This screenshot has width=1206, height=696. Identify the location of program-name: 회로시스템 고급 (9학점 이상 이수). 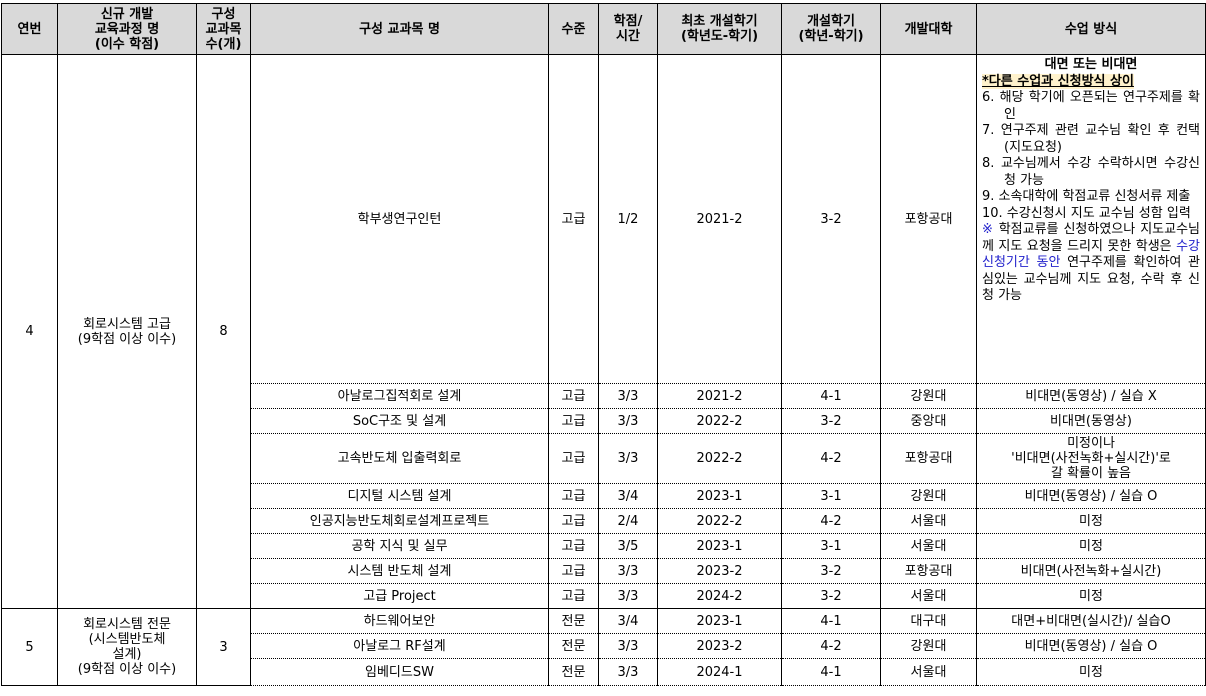
(127, 331).